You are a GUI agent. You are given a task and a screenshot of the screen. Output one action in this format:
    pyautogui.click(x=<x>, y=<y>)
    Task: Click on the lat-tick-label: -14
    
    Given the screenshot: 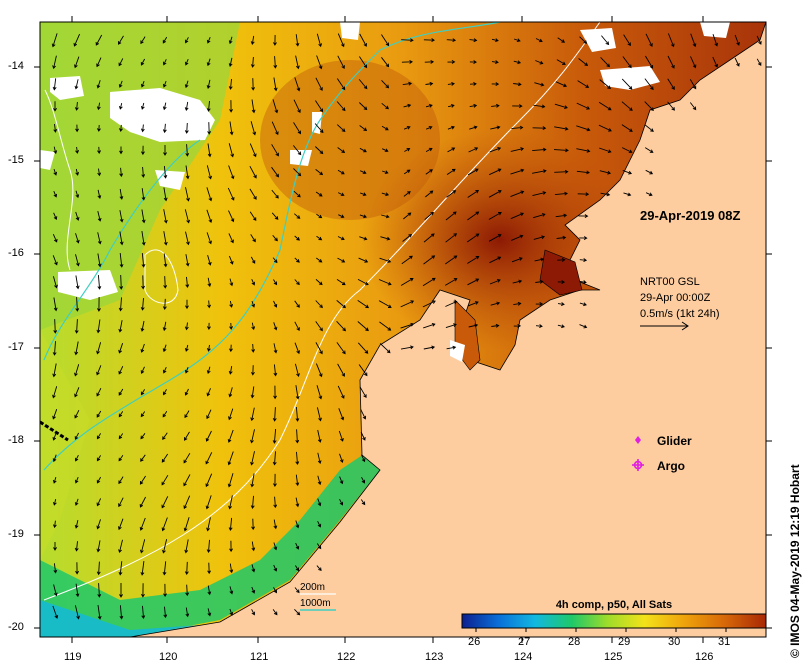 What is the action you would take?
    pyautogui.click(x=16, y=66)
    